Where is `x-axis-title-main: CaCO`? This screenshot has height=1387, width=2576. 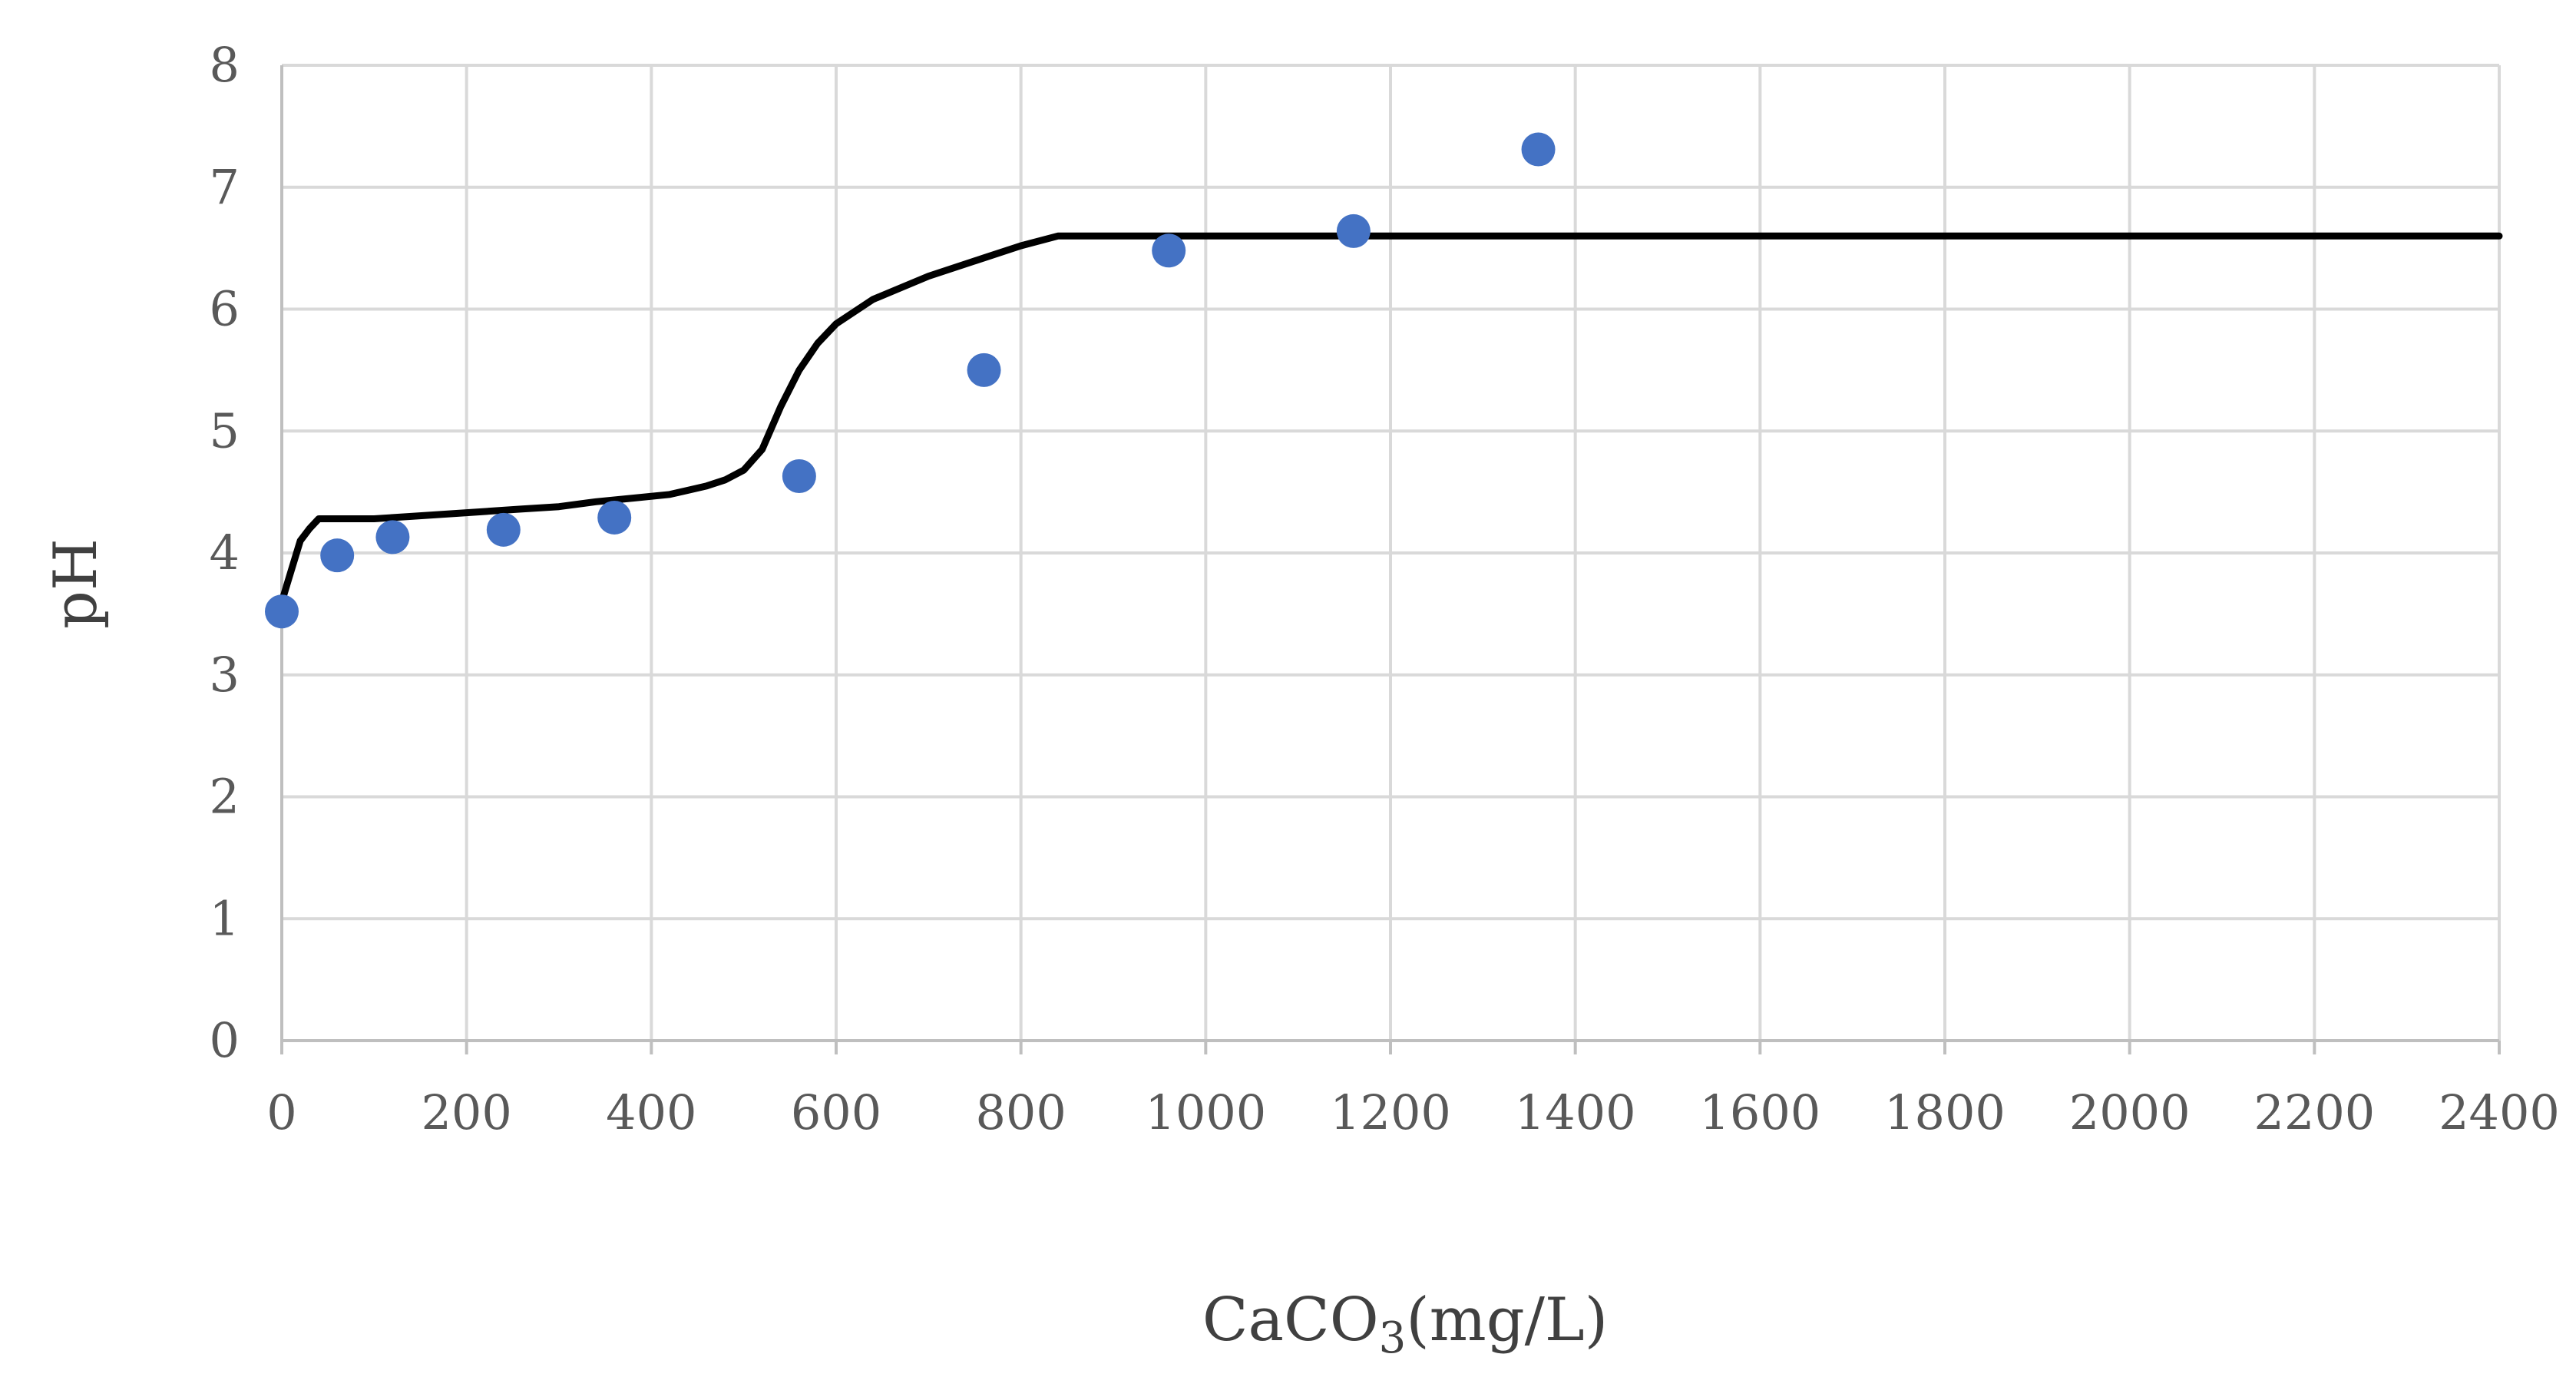 x-axis-title-main: CaCO is located at coordinates (1290, 1321).